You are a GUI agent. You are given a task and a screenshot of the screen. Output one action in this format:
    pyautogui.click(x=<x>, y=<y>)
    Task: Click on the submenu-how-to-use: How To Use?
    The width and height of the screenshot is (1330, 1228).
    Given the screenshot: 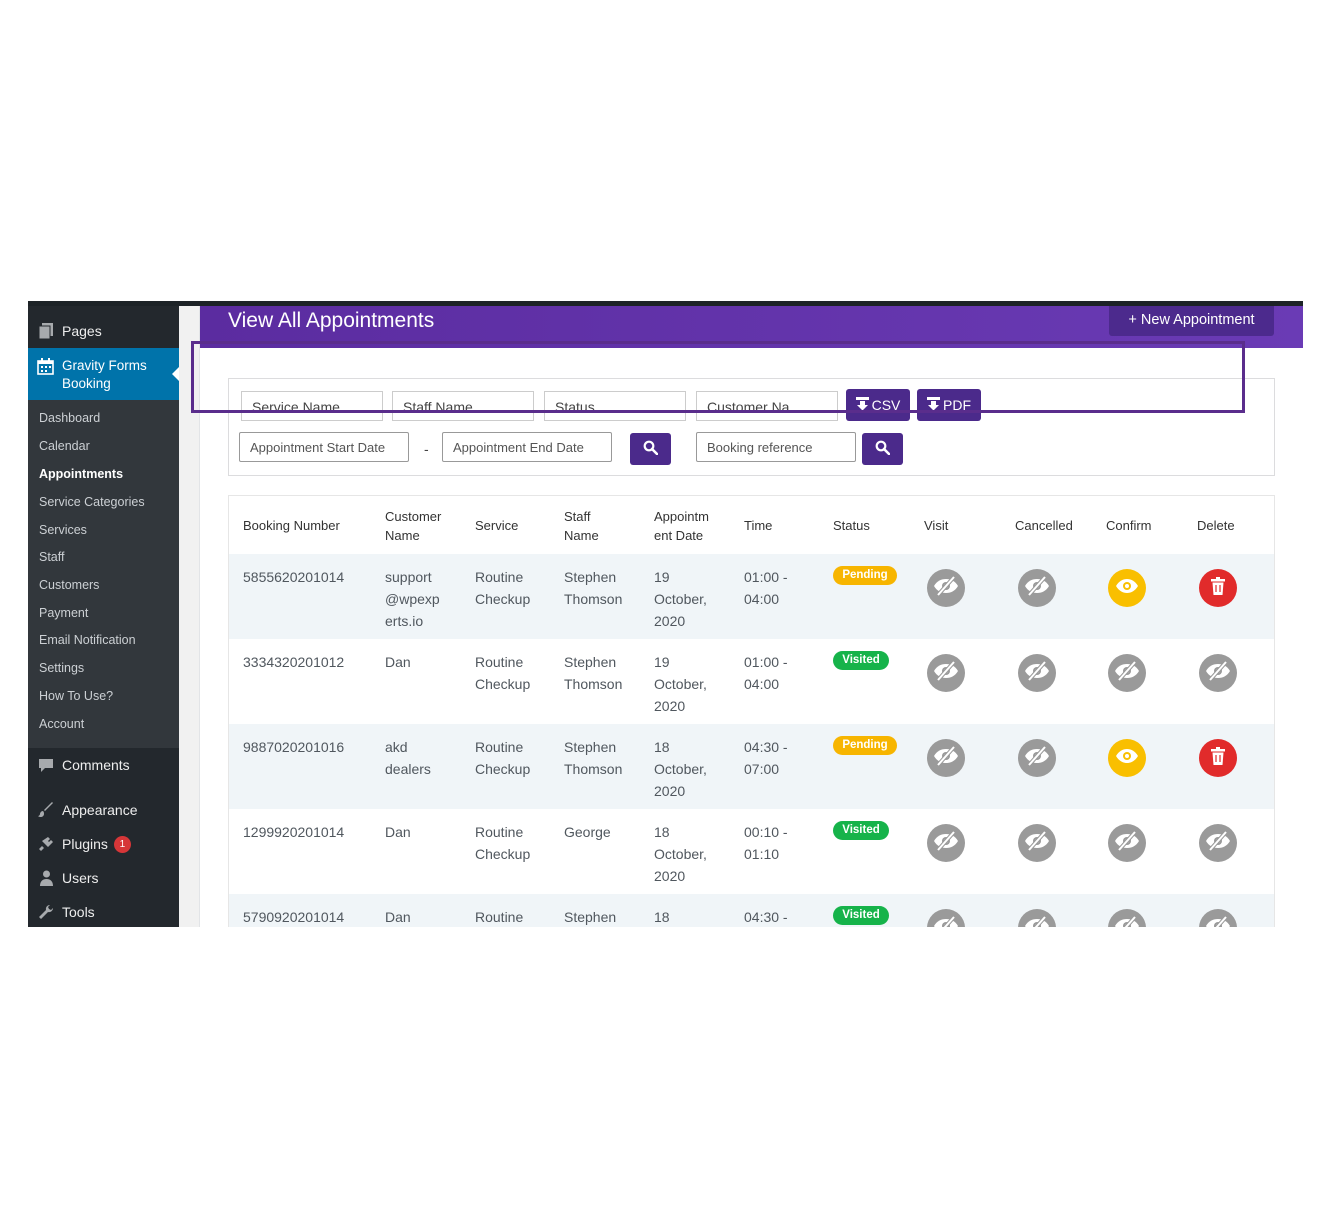 What is the action you would take?
    pyautogui.click(x=76, y=696)
    